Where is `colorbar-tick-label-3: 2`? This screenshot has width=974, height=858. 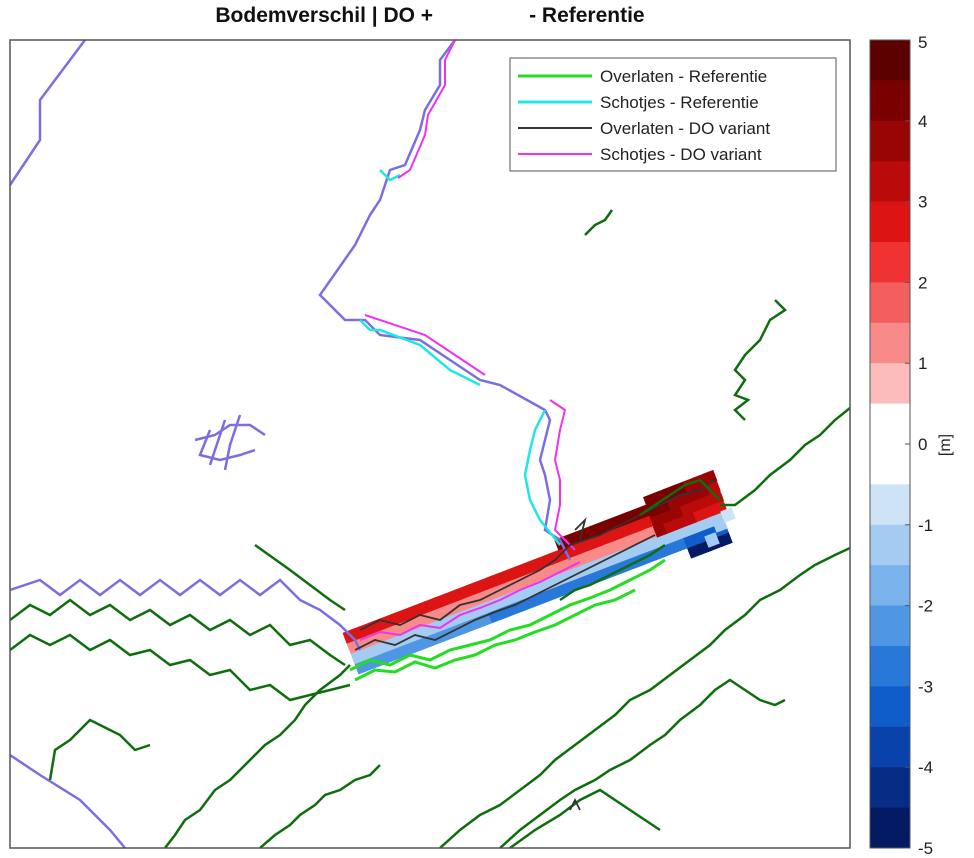
colorbar-tick-label-3: 2 is located at coordinates (922, 282).